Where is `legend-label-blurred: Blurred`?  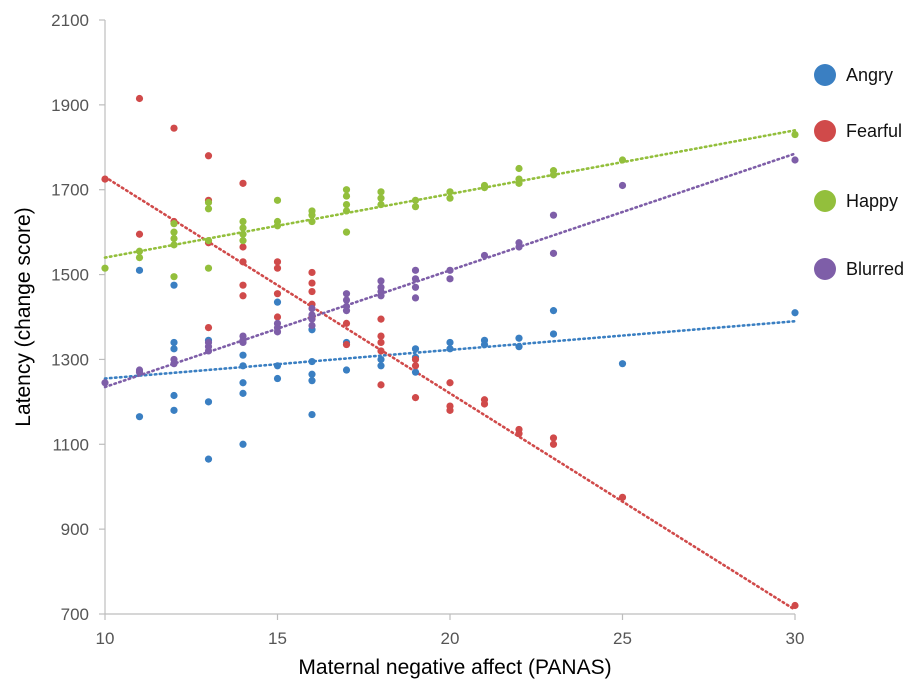 legend-label-blurred: Blurred is located at coordinates (875, 269).